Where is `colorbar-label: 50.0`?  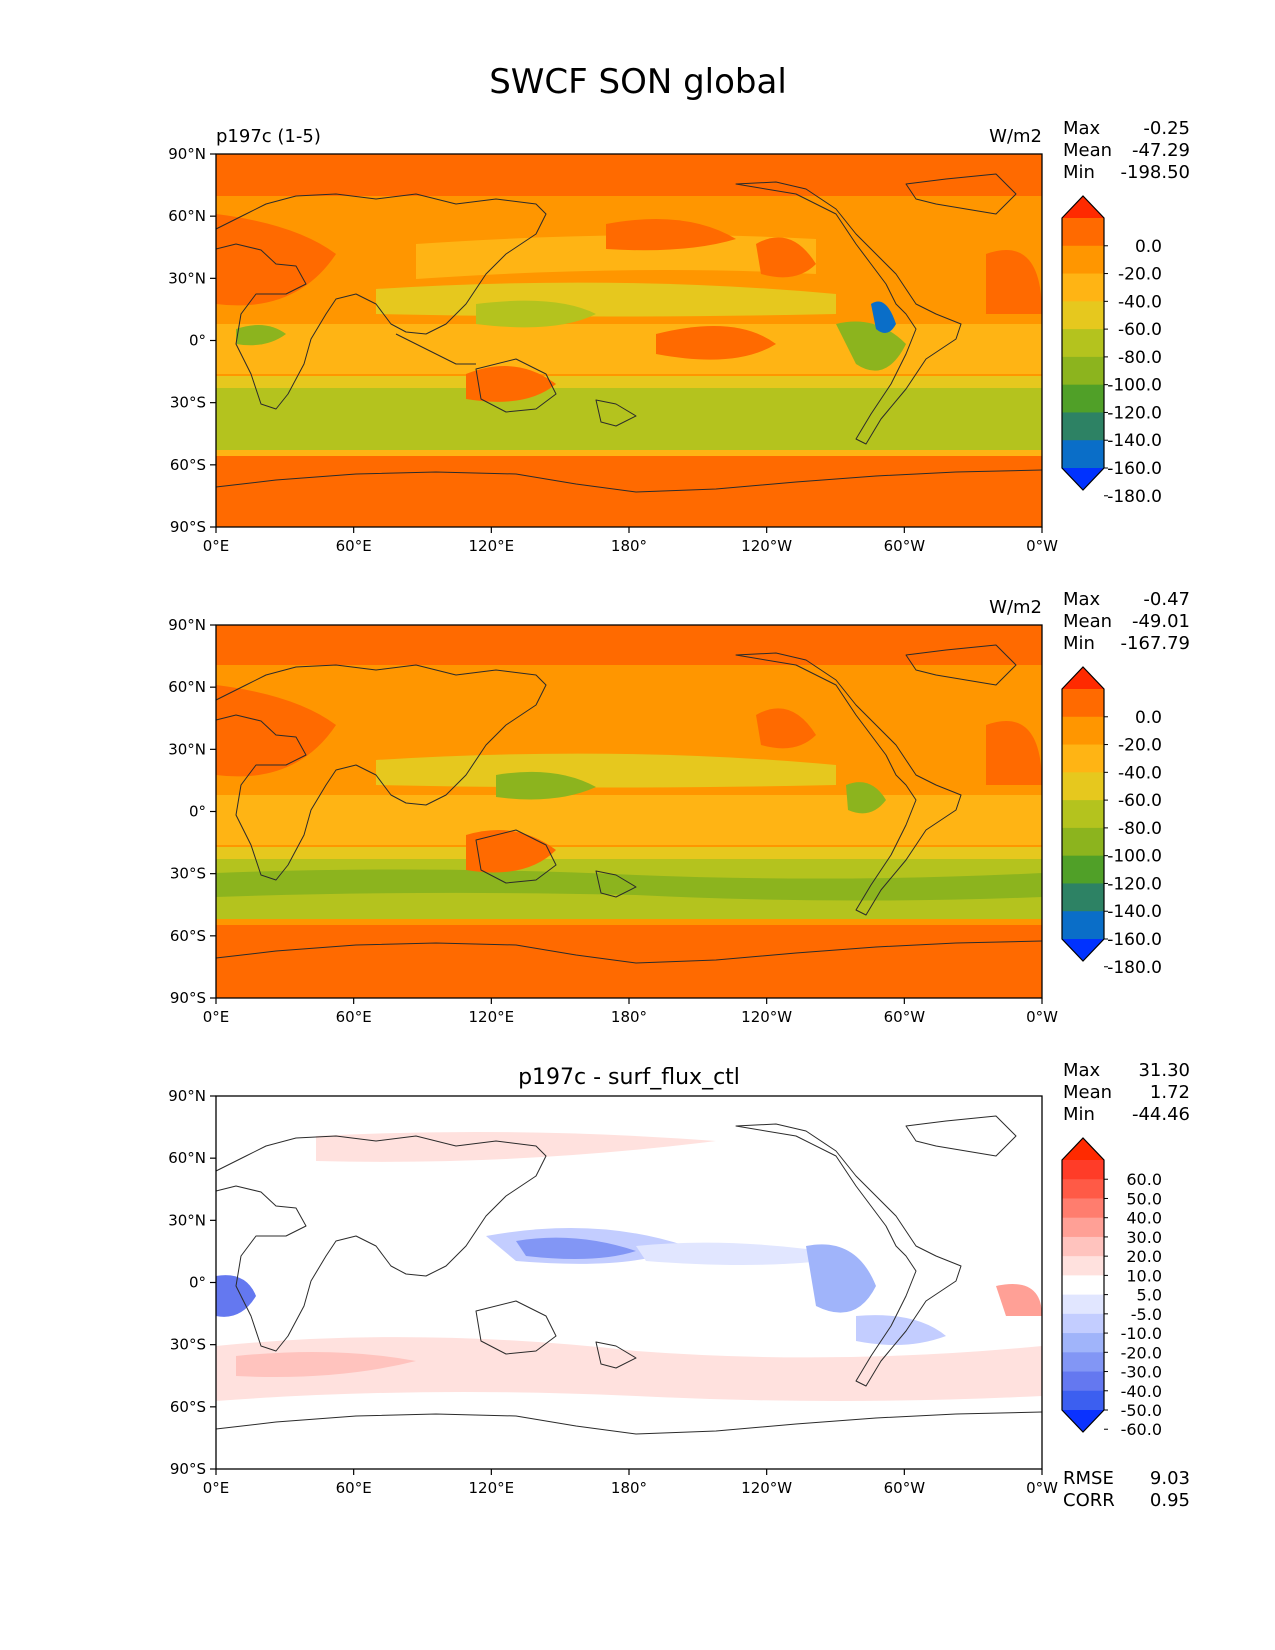
colorbar-label: 50.0 is located at coordinates (1144, 1198).